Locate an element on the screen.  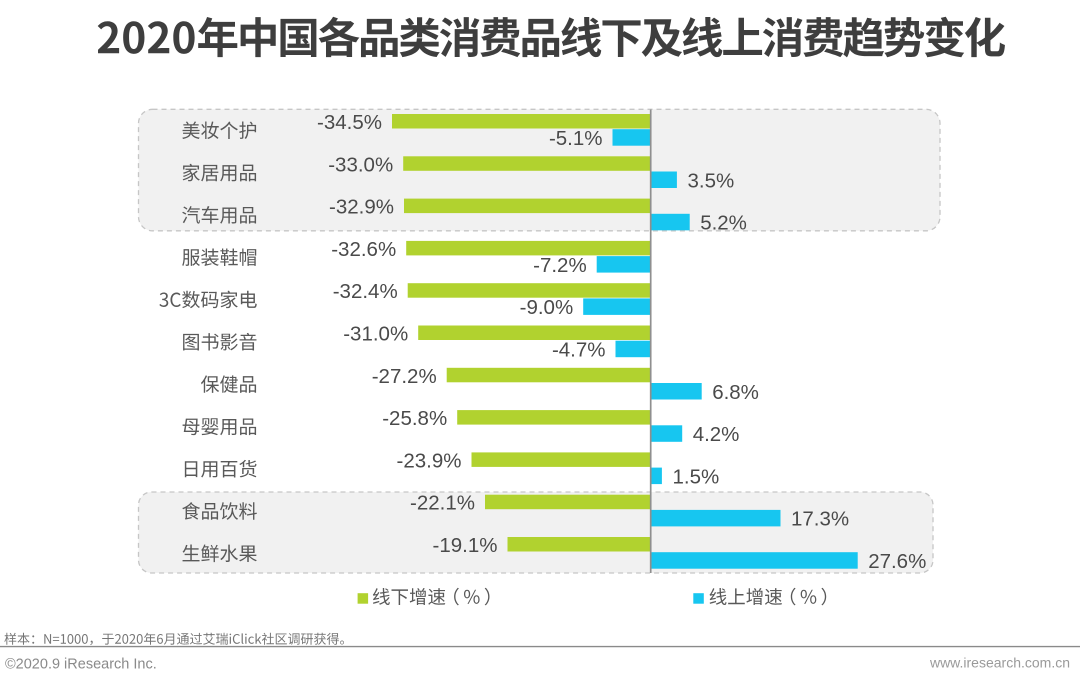
svg-text: -33.0% is located at coordinates (360, 164).